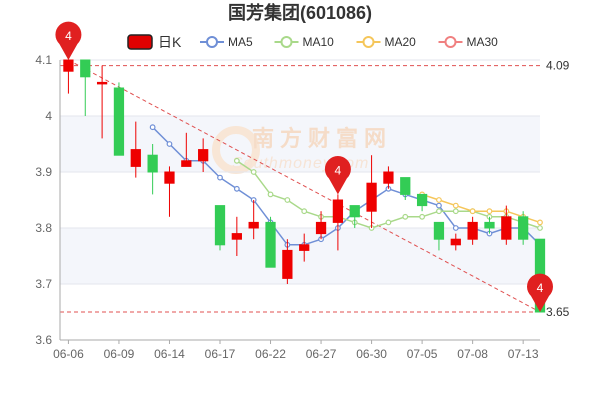 The height and width of the screenshot is (400, 600). What do you see at coordinates (483, 42) in the screenshot?
I see `legend-label: MA30` at bounding box center [483, 42].